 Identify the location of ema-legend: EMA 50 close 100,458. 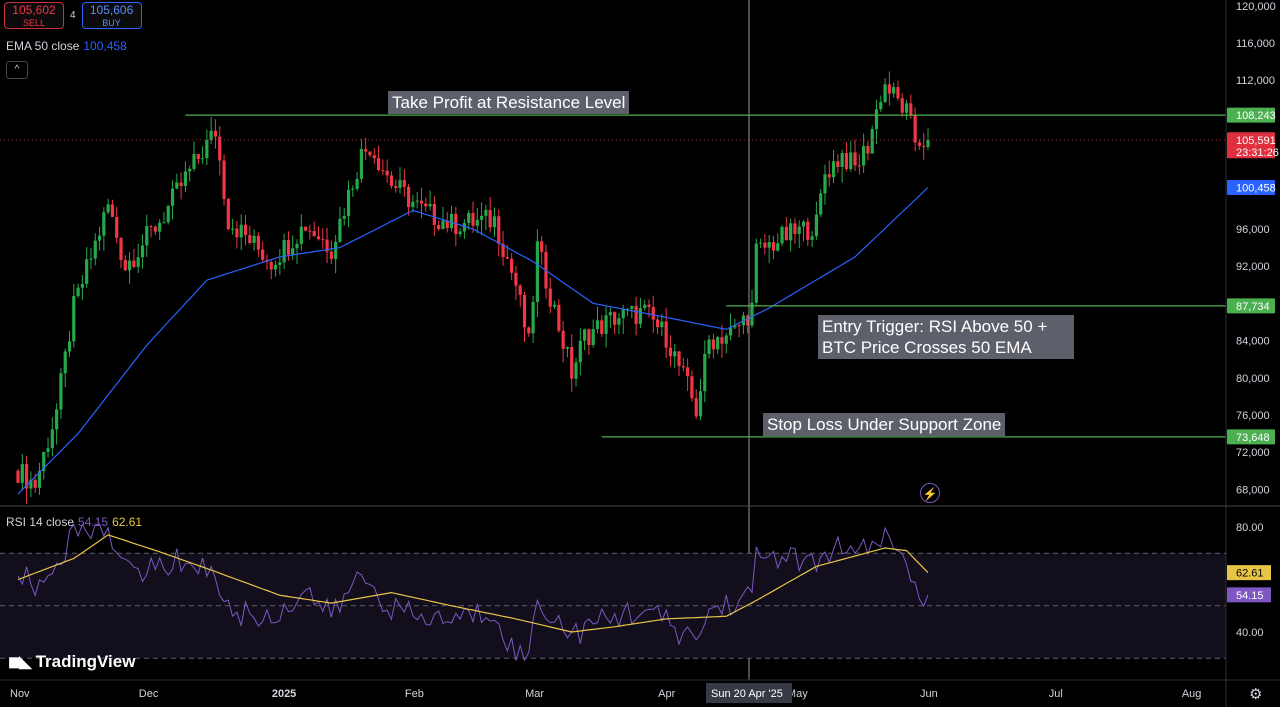
(66, 46).